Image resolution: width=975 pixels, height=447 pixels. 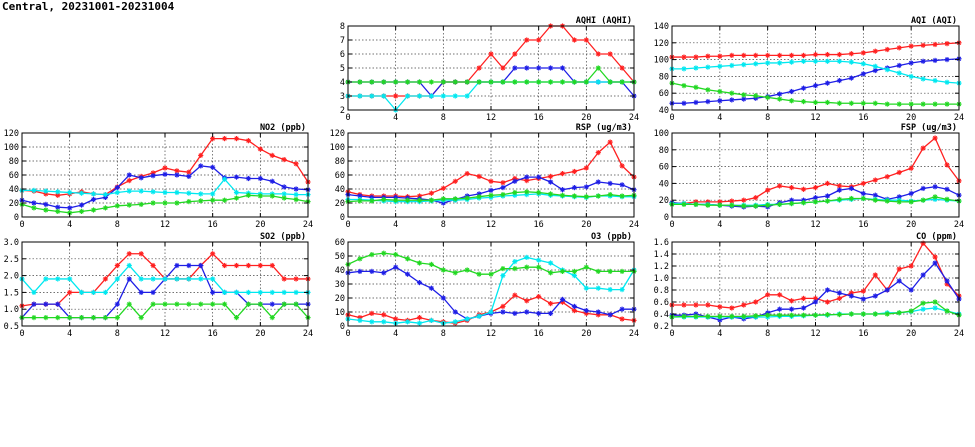 What do you see at coordinates (863, 225) in the screenshot?
I see `x-tick-label: 16` at bounding box center [863, 225].